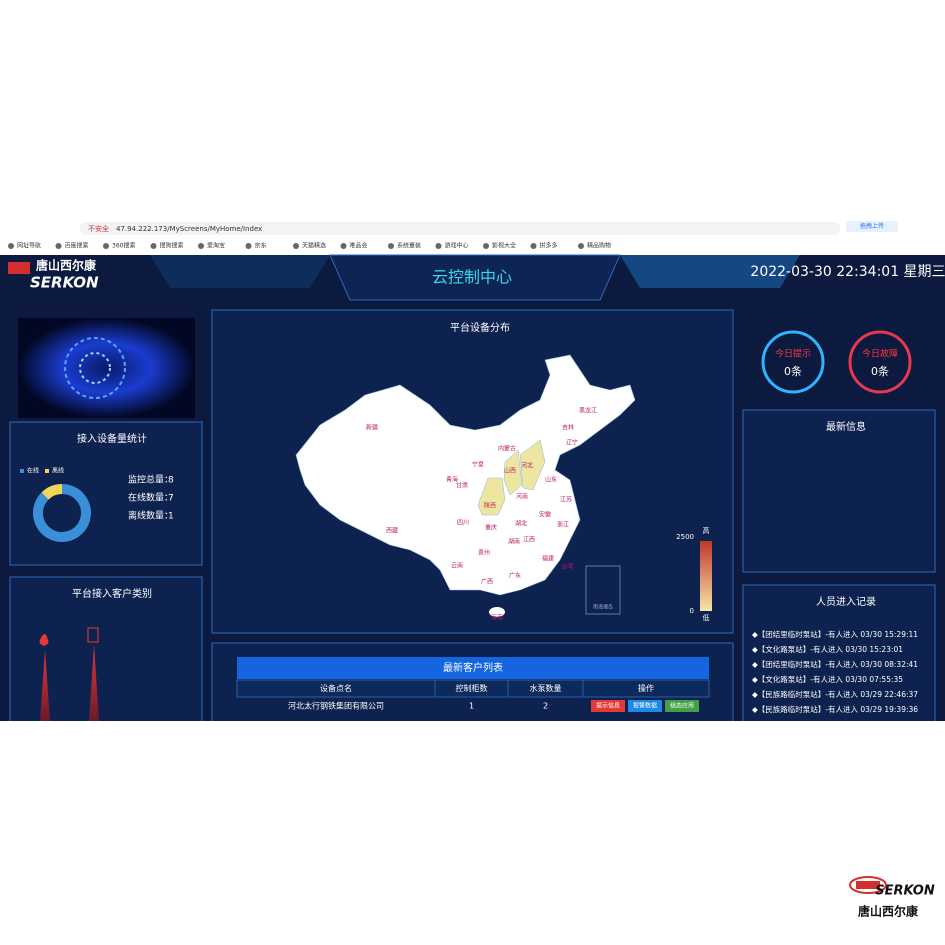 This screenshot has width=945, height=945. I want to click on logo-en: SERKON, so click(64, 283).